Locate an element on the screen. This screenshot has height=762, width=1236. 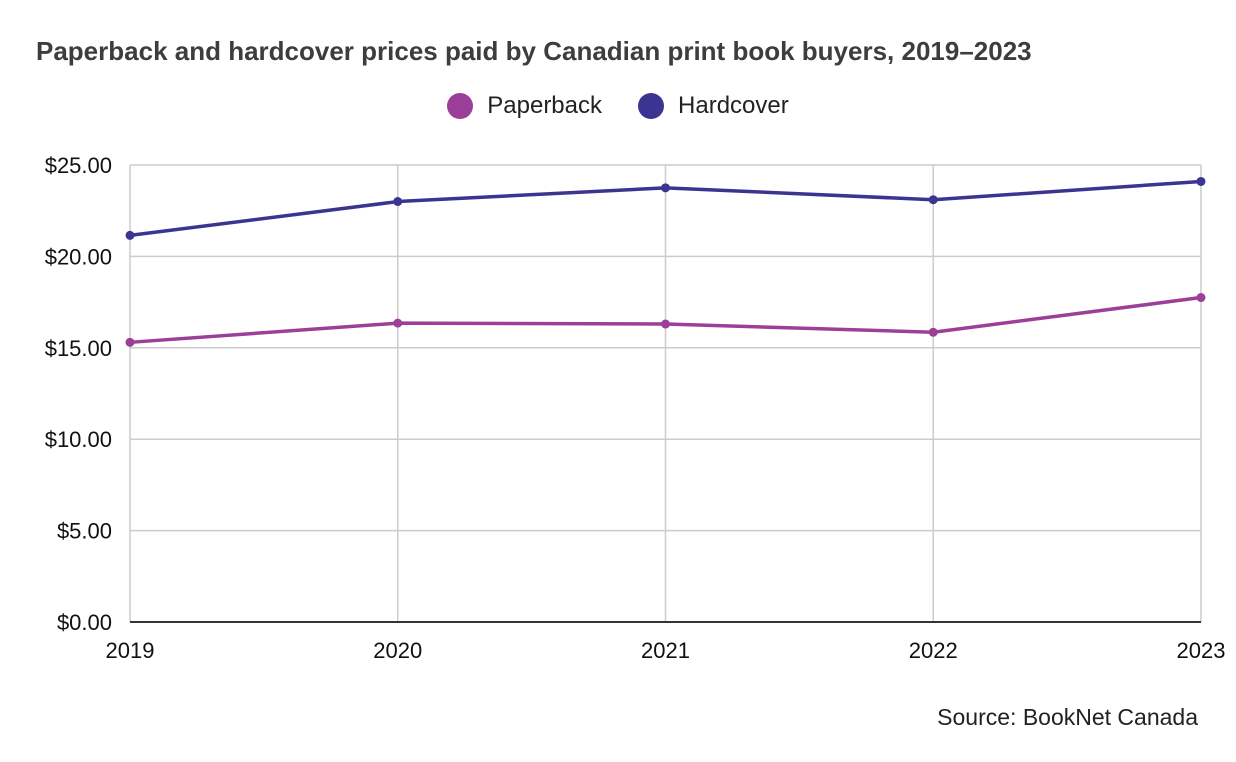
legend-item-paperback: Paperback is located at coordinates (524, 106).